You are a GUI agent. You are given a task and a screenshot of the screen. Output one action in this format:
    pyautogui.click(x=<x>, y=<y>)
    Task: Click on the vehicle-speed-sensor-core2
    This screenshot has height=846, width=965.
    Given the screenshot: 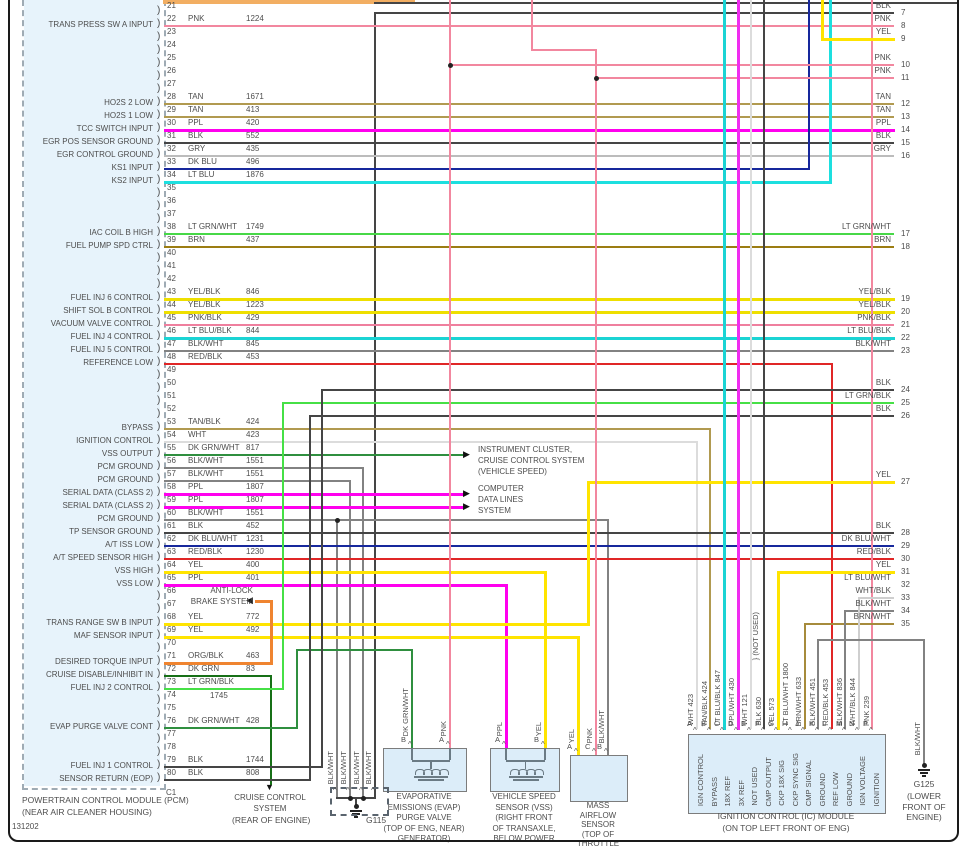 What is the action you would take?
    pyautogui.click(x=525, y=780)
    